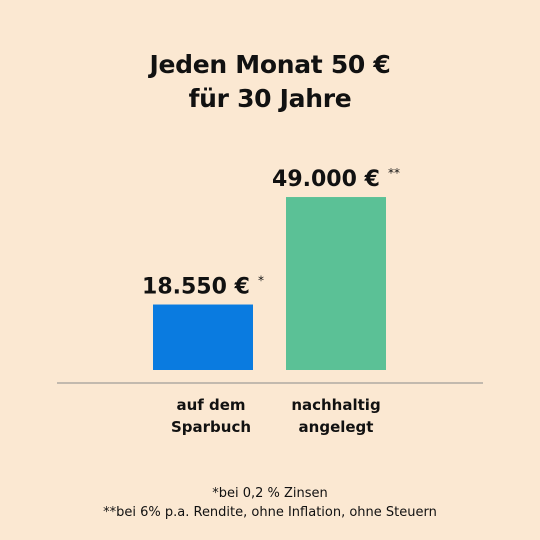 The width and height of the screenshot is (540, 540). What do you see at coordinates (336, 179) in the screenshot?
I see `value-label-nachhaltig: 49.000 € **` at bounding box center [336, 179].